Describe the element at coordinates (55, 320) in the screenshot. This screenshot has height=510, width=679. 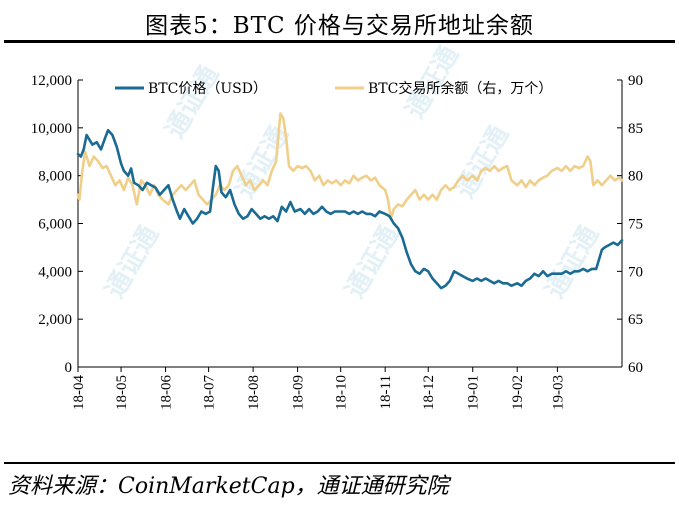
I see `y-left-tick-label: 2,000` at that location.